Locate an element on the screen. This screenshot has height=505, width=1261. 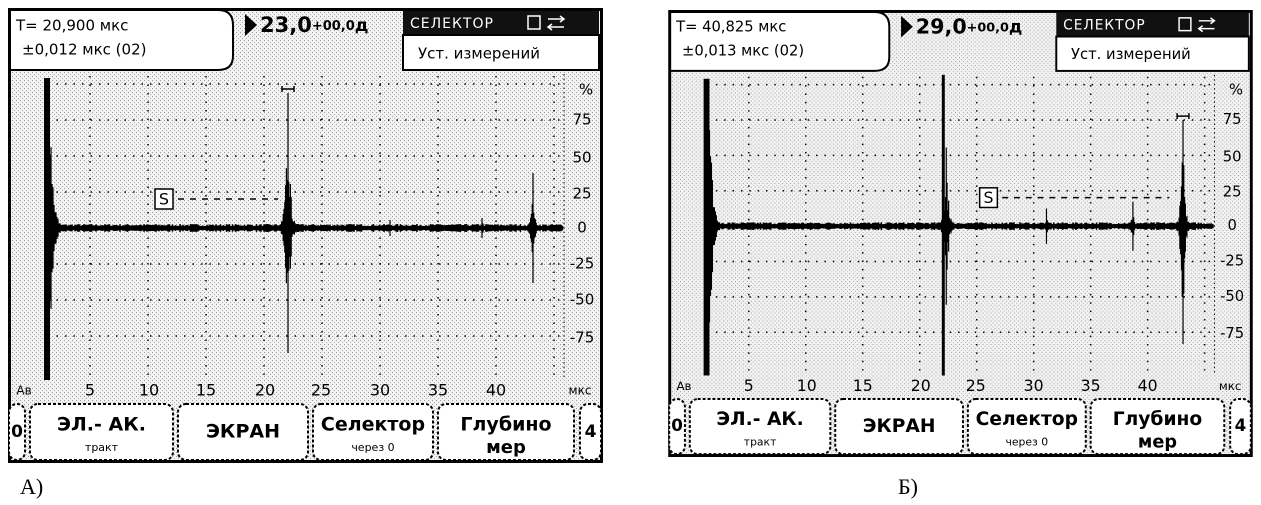
selector-box is located at coordinates (501, 23).